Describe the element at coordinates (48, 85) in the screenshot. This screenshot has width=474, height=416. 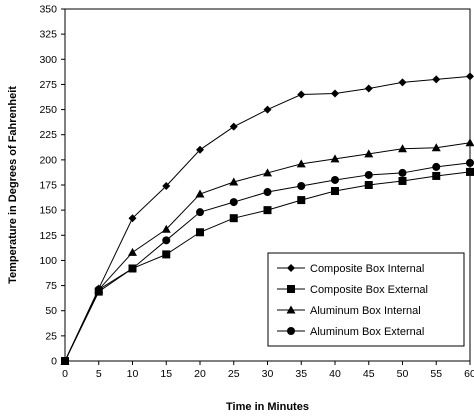
I see `y-tick-label: 275` at that location.